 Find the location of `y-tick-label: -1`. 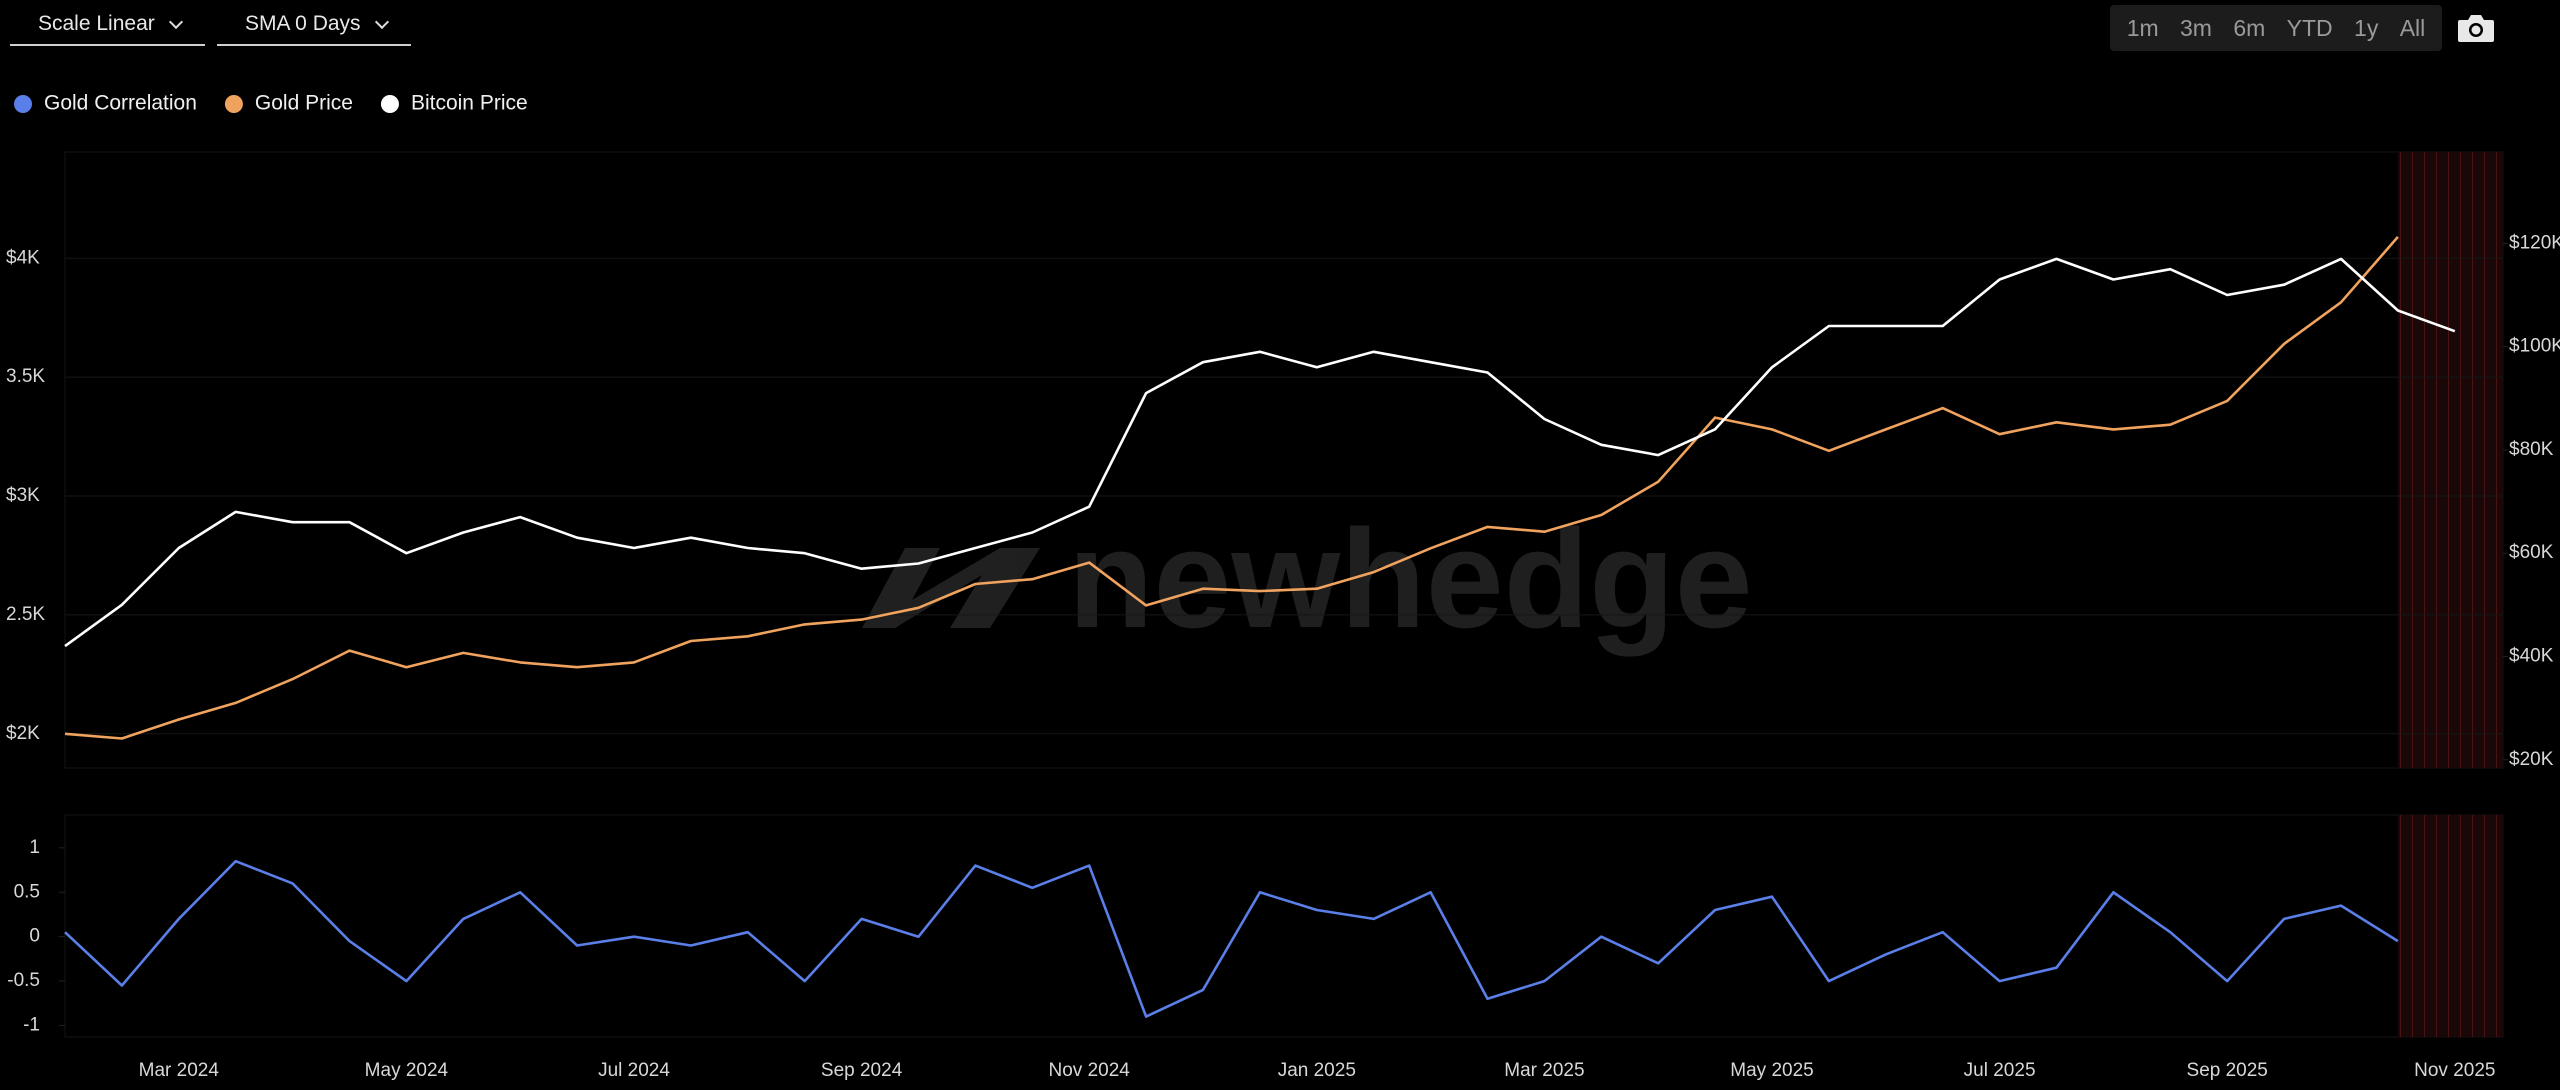

y-tick-label: -1 is located at coordinates (31, 1024).